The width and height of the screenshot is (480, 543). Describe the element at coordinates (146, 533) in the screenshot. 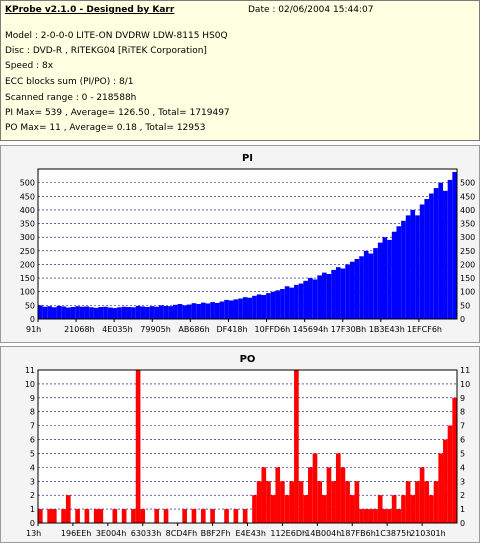

I see `x-tick-label: 63033h` at that location.